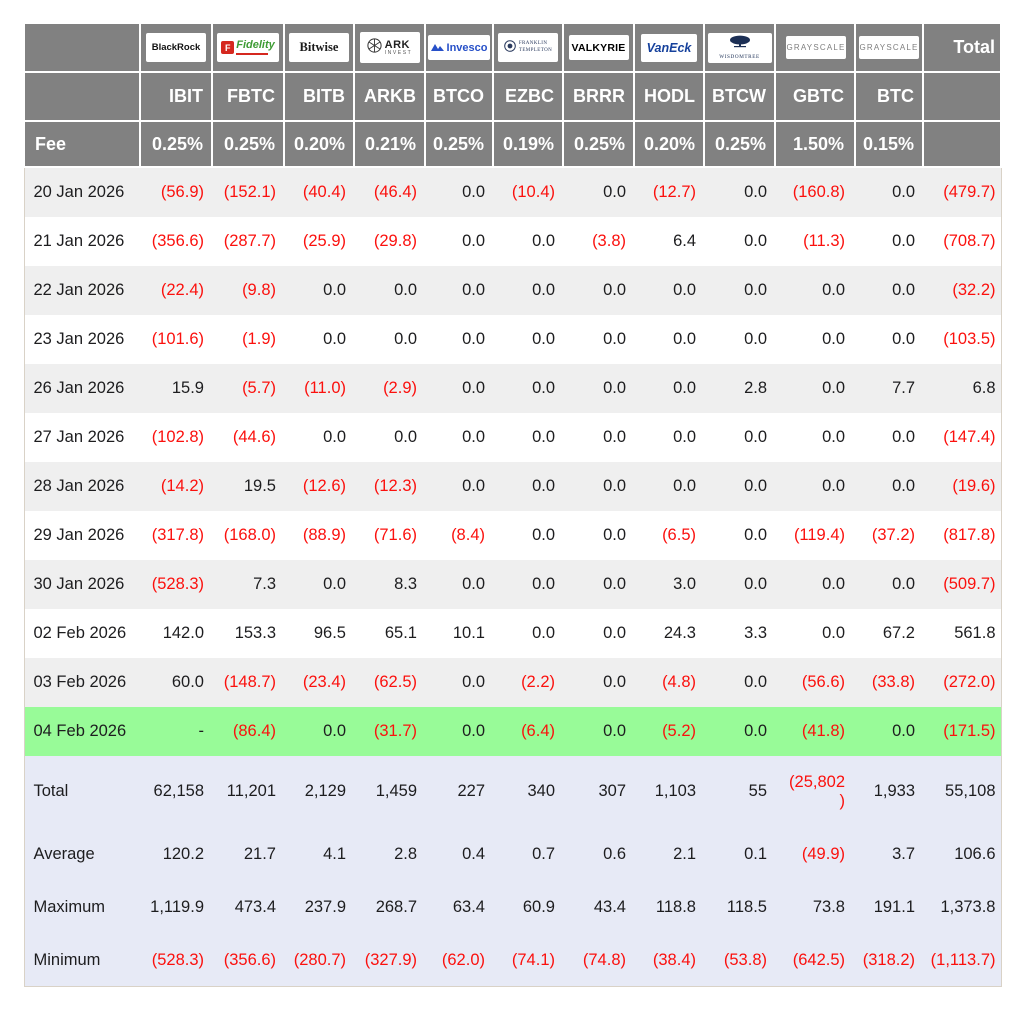  Describe the element at coordinates (255, 632) in the screenshot. I see `flow-value-cell: 153.3` at that location.